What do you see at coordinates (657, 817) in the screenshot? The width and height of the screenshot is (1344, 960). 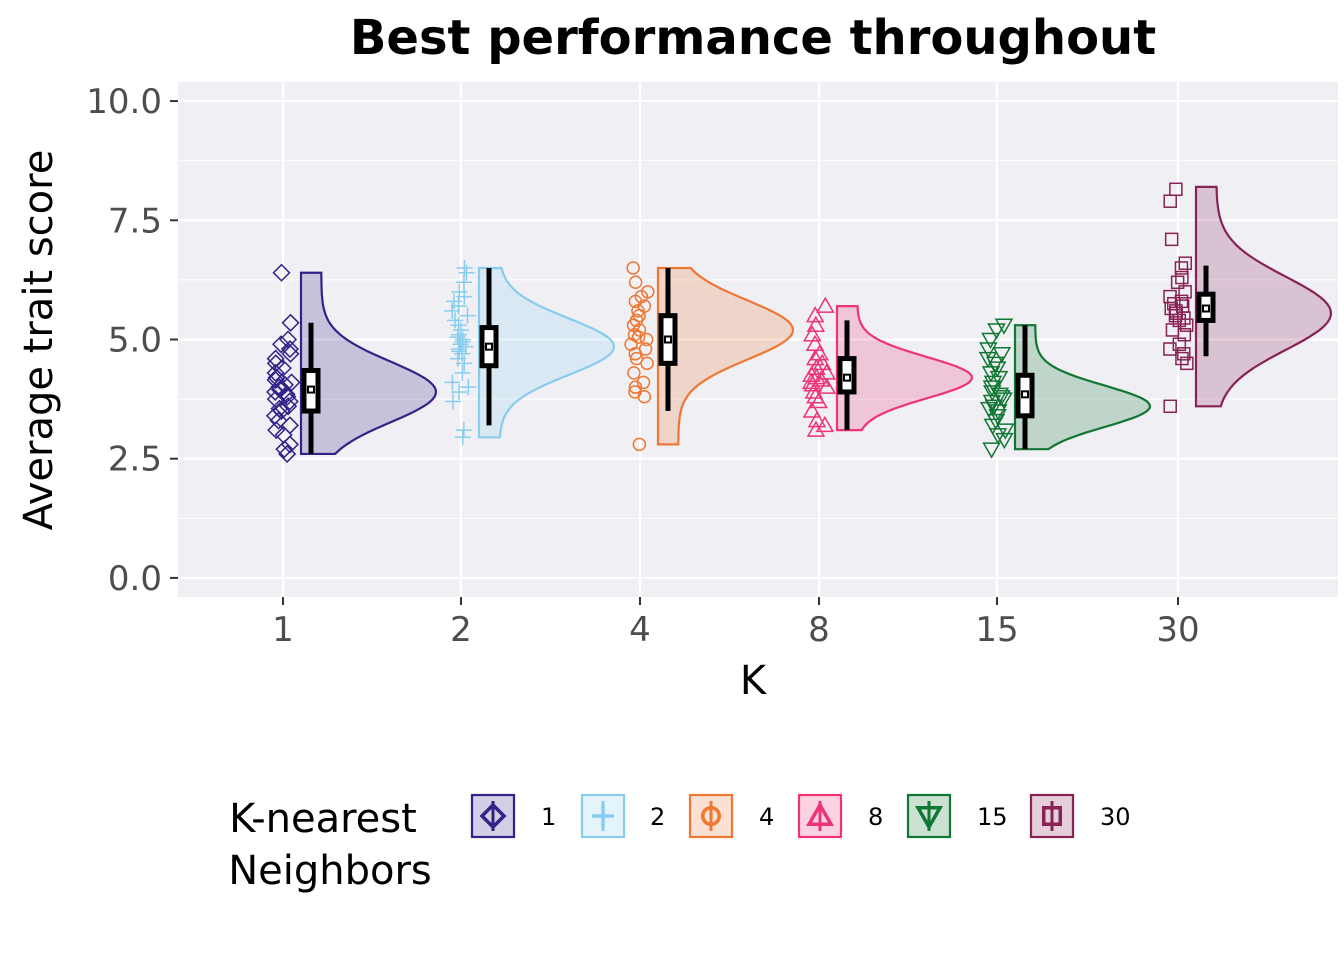 I see `legend-label: 2` at bounding box center [657, 817].